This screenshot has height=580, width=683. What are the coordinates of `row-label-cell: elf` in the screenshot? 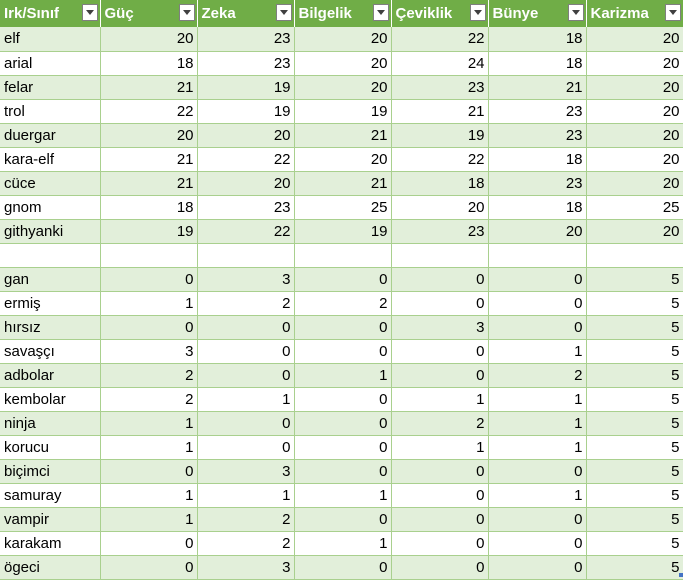 It's located at (50, 39).